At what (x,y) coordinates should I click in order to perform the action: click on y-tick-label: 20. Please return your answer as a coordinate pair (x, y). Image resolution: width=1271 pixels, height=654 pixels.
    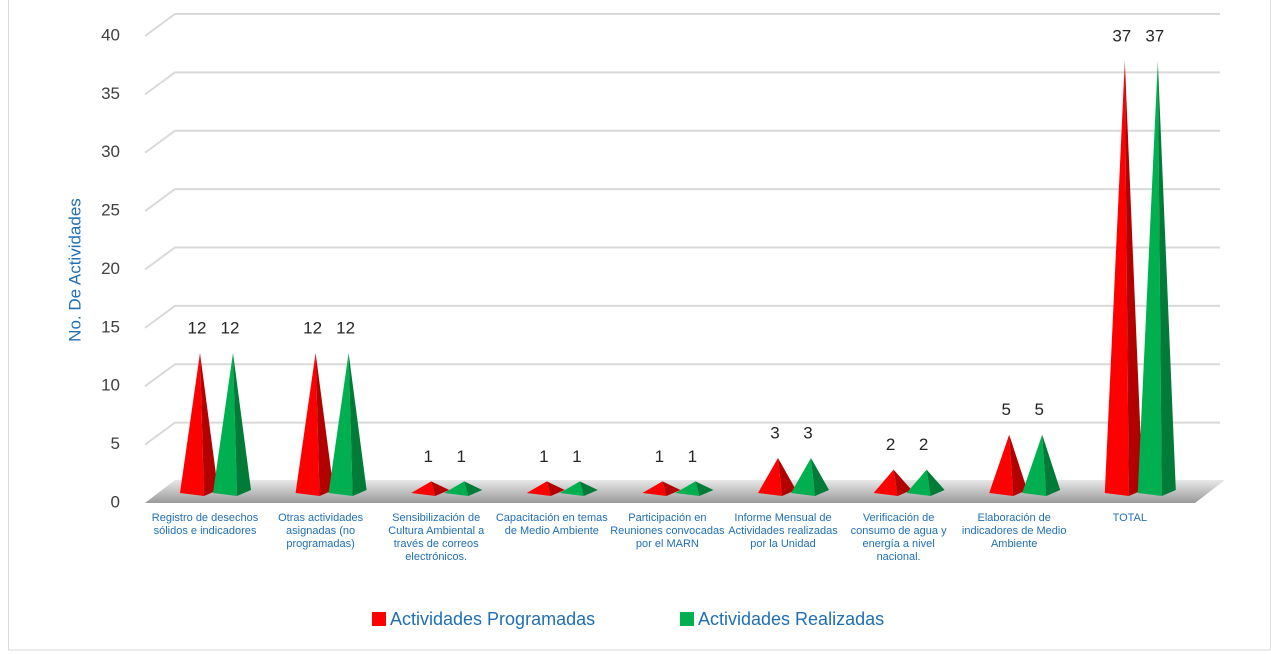
    Looking at the image, I should click on (110, 268).